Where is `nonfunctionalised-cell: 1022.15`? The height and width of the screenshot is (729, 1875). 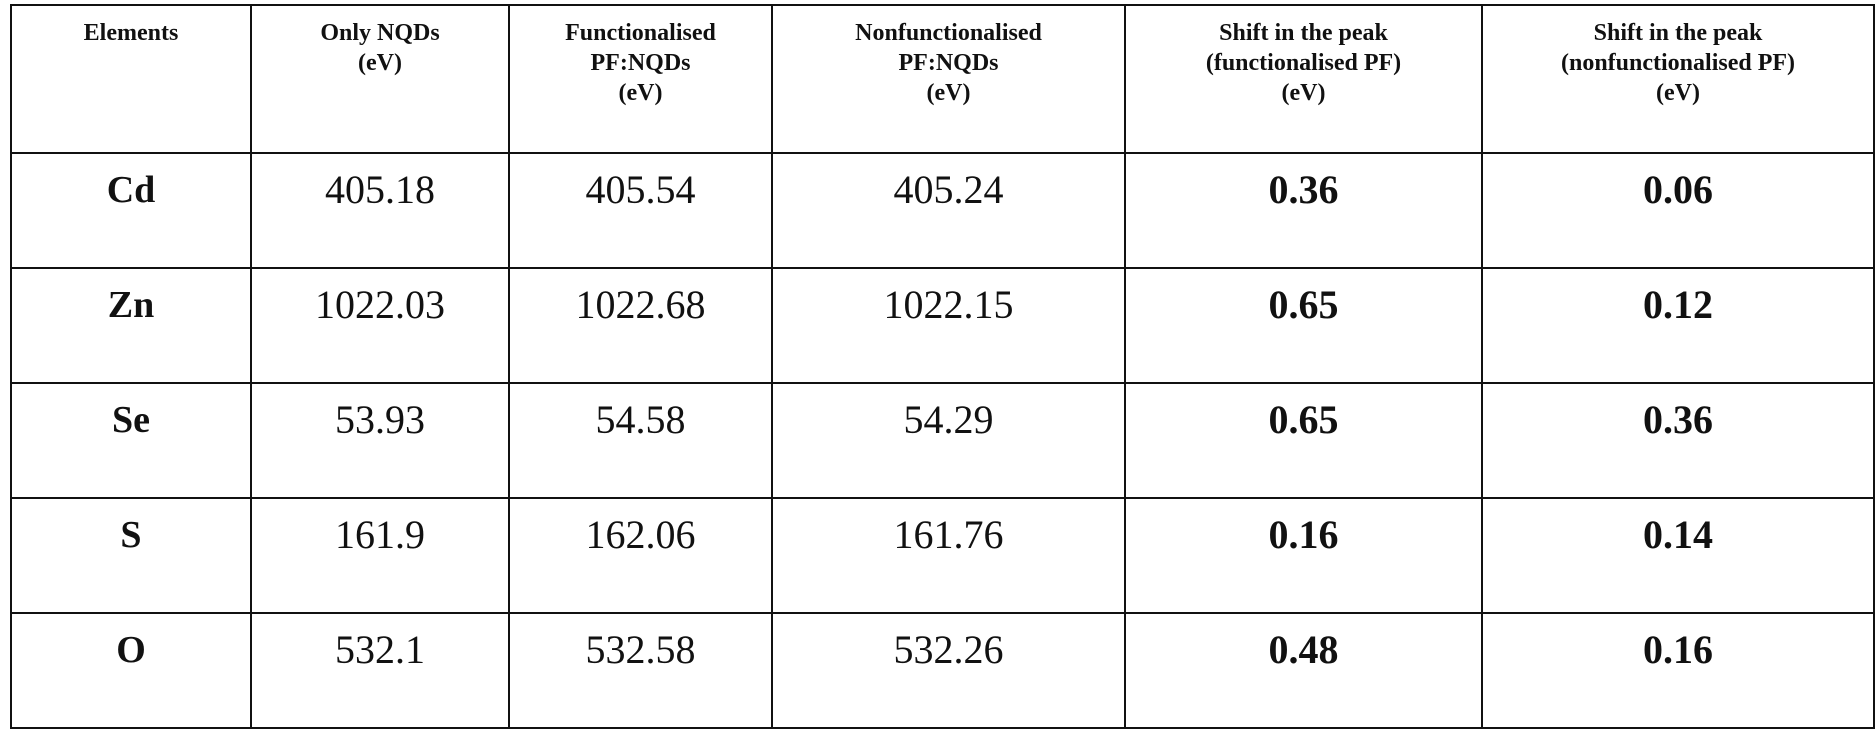 nonfunctionalised-cell: 1022.15 is located at coordinates (948, 325).